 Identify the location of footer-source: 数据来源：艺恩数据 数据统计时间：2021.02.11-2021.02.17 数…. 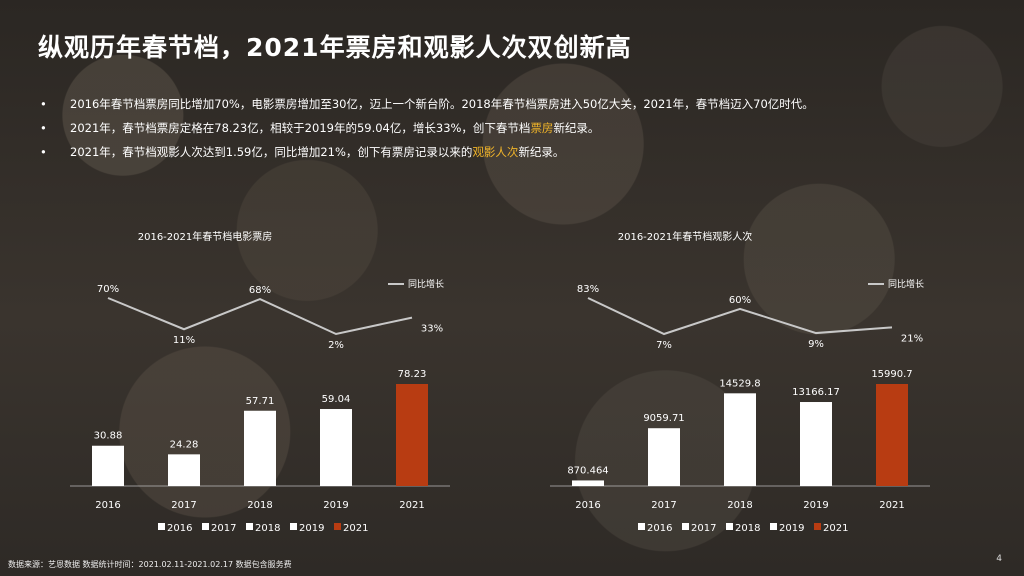
(150, 564).